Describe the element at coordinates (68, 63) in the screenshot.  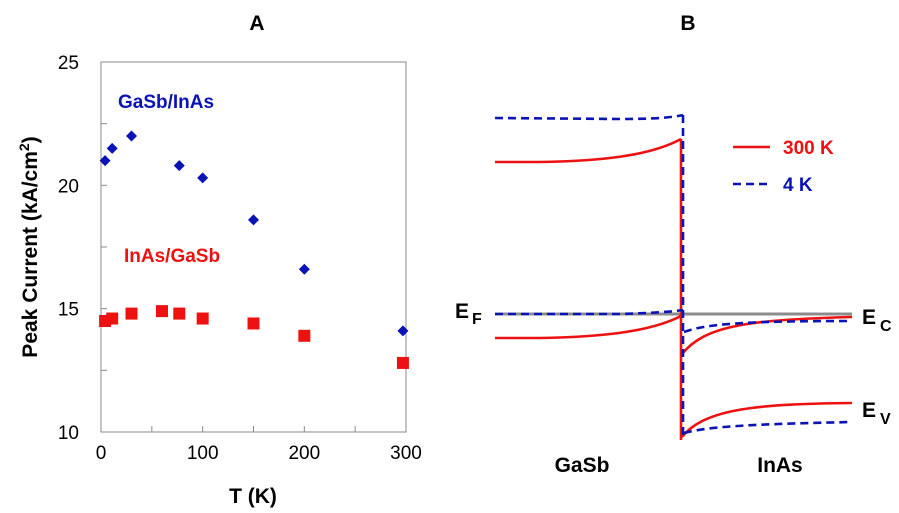
I see `y-tick-label: 25` at that location.